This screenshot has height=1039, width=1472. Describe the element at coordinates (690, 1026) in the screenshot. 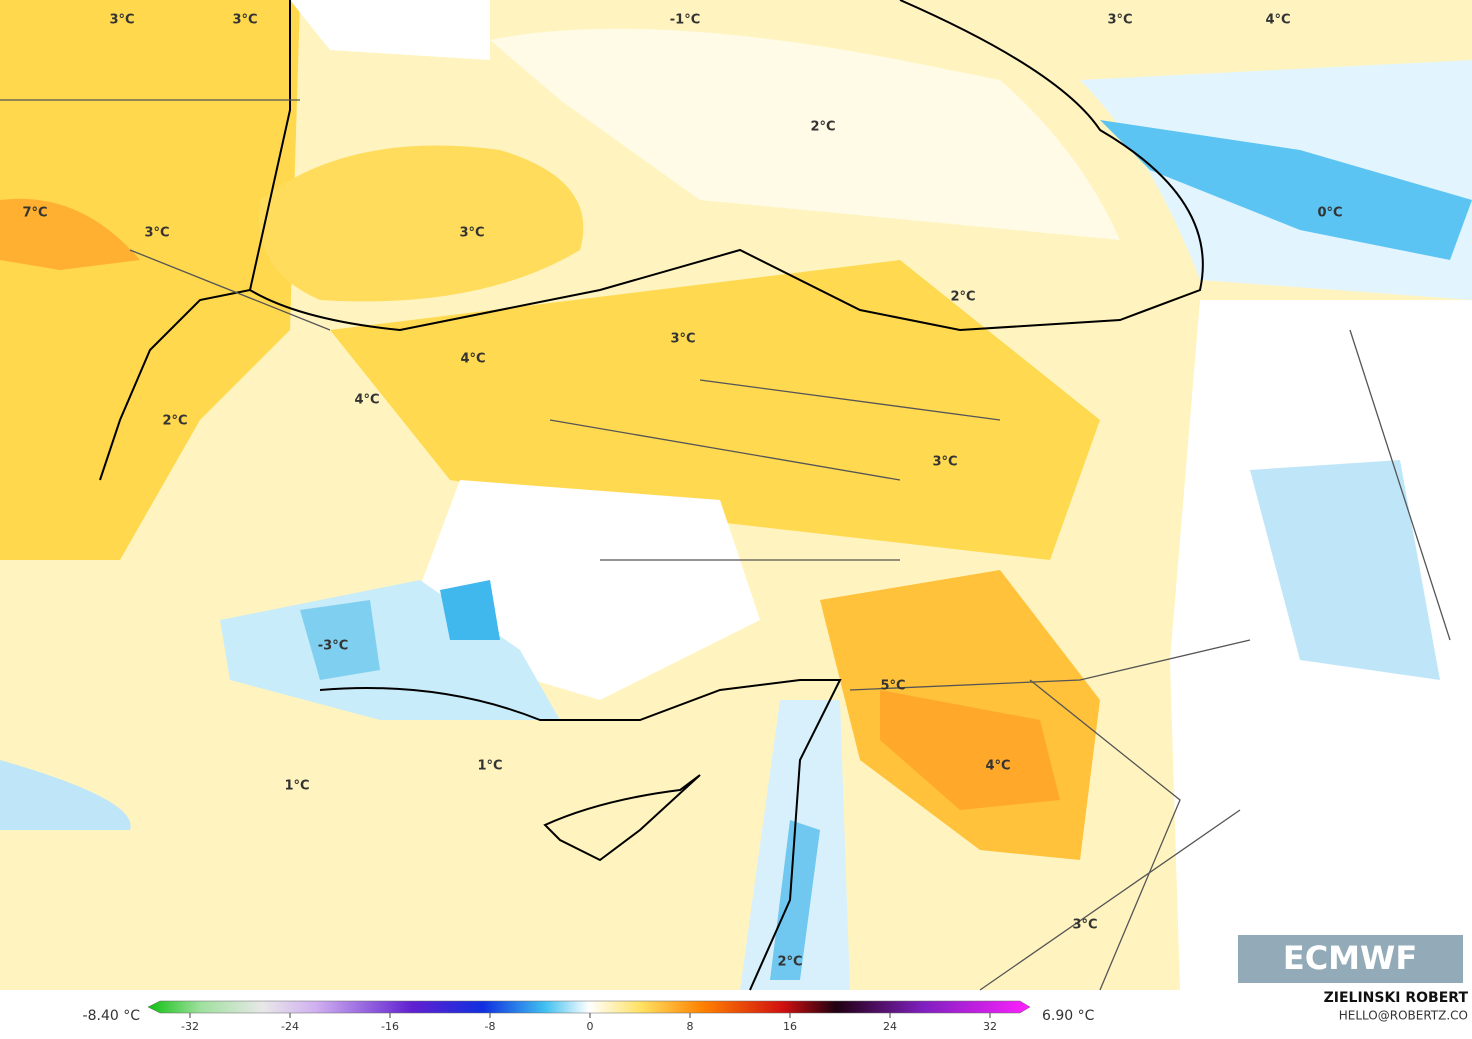

I see `tick-label: 8` at that location.